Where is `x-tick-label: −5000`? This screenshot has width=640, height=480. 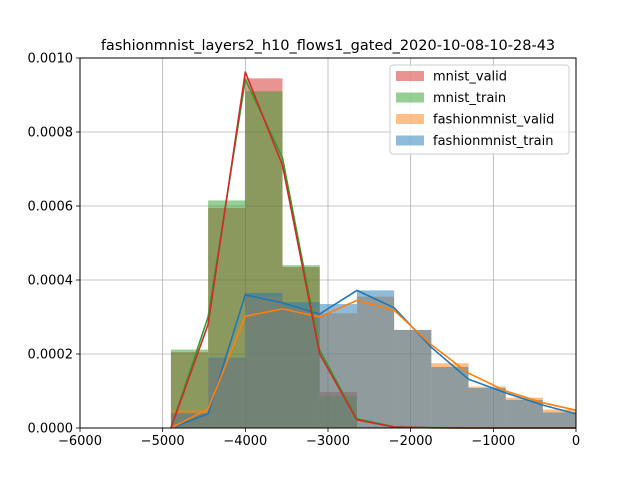 x-tick-label: −5000 is located at coordinates (163, 441).